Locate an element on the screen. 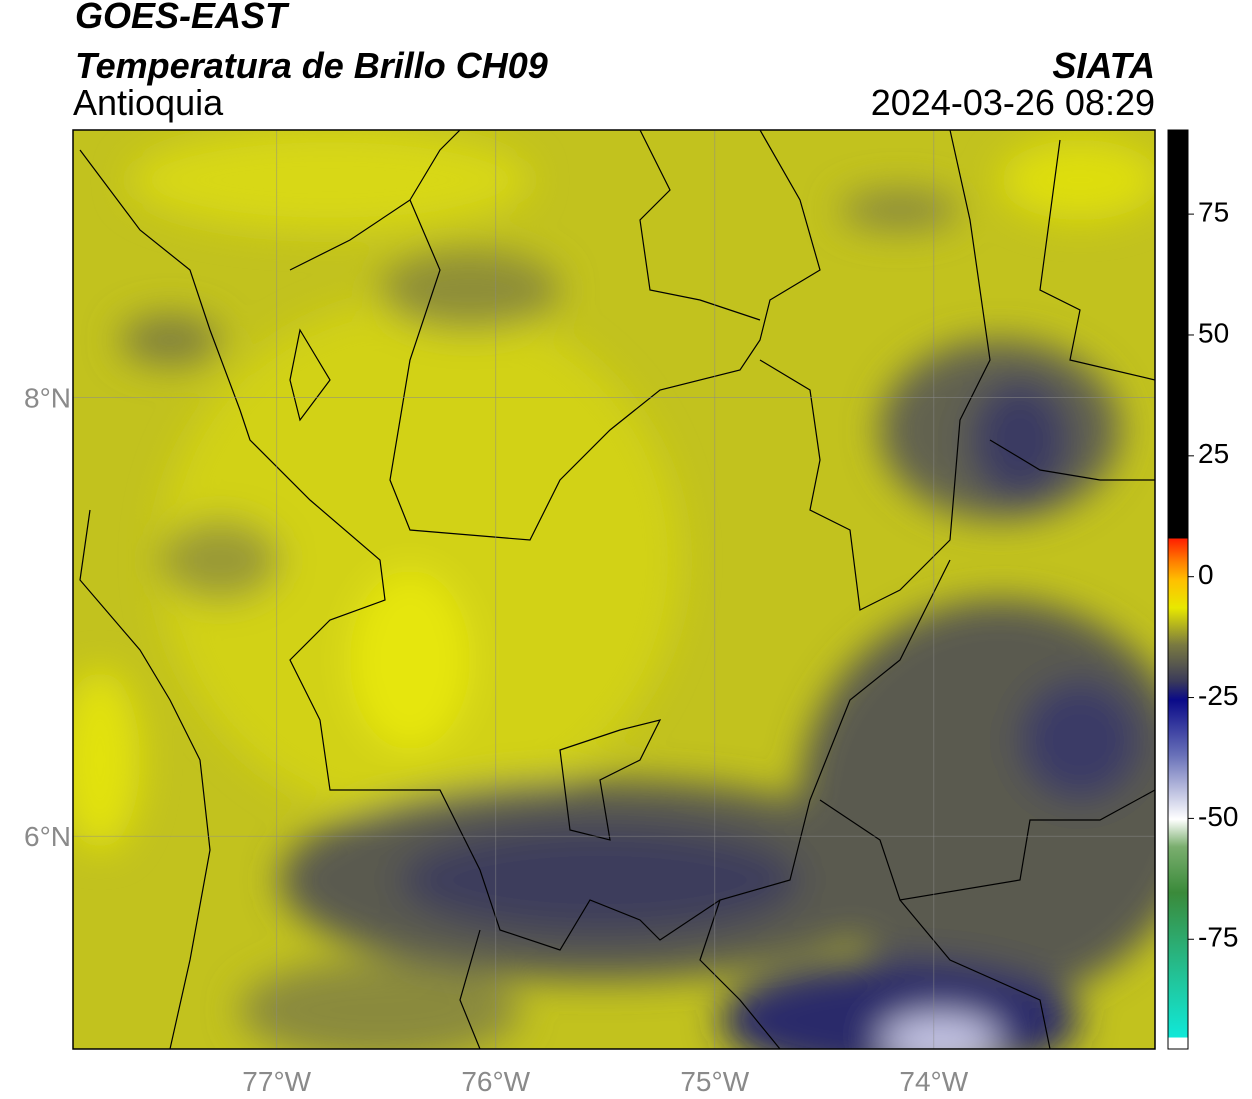 This screenshot has height=1099, width=1252. colorbar is located at coordinates (1178, 589).